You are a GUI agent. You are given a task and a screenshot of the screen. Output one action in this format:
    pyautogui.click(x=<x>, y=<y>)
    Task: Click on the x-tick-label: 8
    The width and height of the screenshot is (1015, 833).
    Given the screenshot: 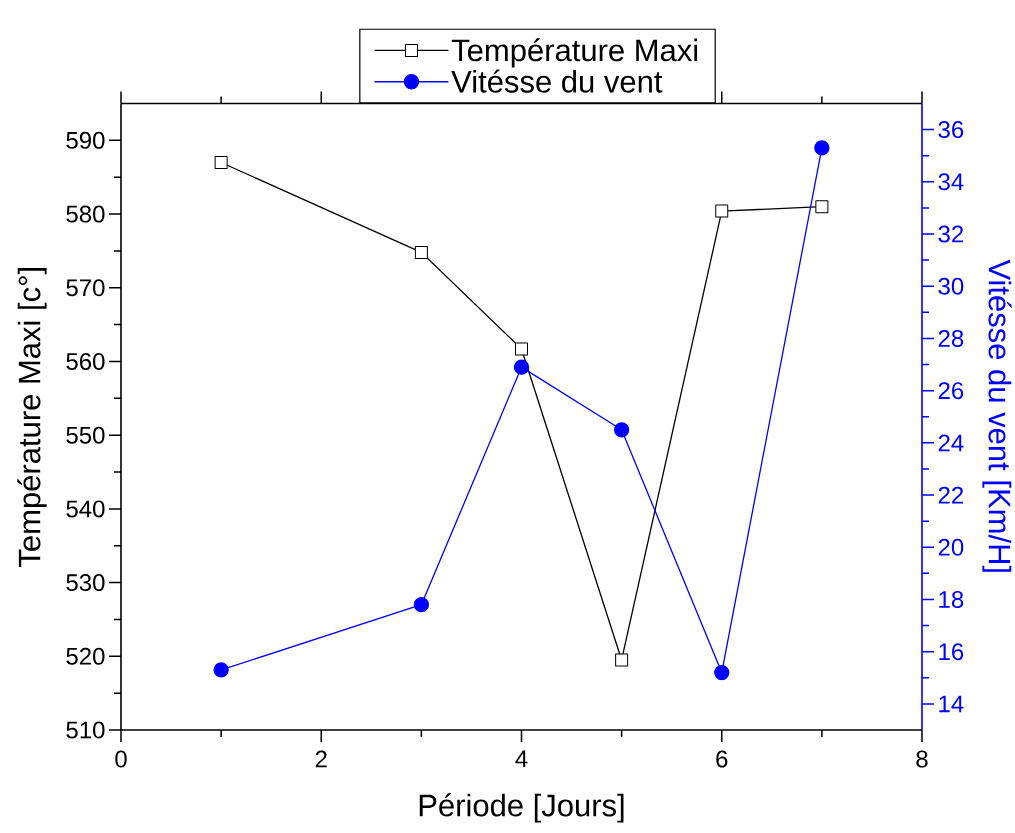 What is the action you would take?
    pyautogui.click(x=922, y=759)
    